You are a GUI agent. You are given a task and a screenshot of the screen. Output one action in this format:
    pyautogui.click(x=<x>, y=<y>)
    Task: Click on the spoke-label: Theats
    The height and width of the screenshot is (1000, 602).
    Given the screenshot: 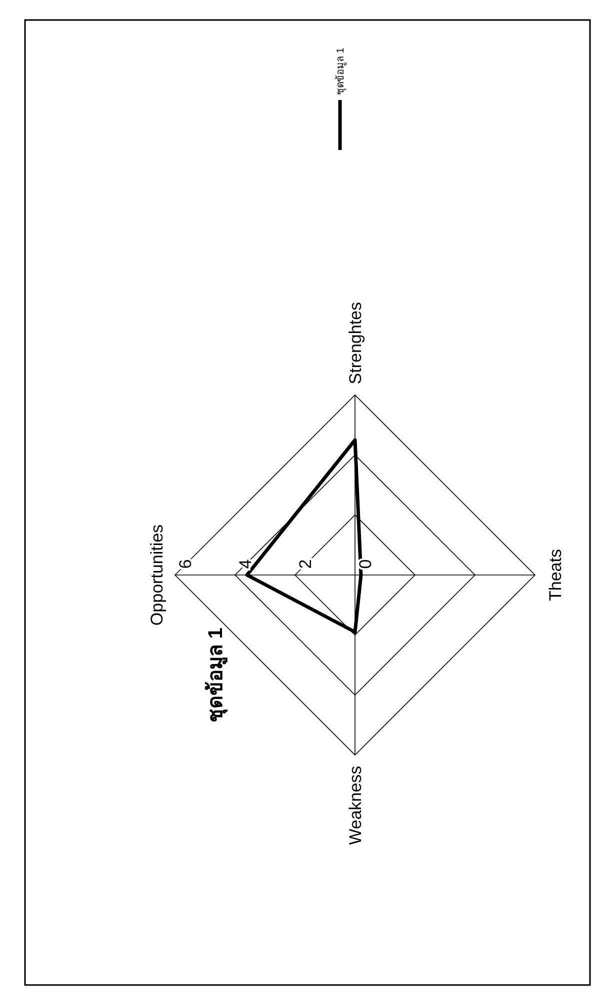 What is the action you would take?
    pyautogui.click(x=556, y=575)
    